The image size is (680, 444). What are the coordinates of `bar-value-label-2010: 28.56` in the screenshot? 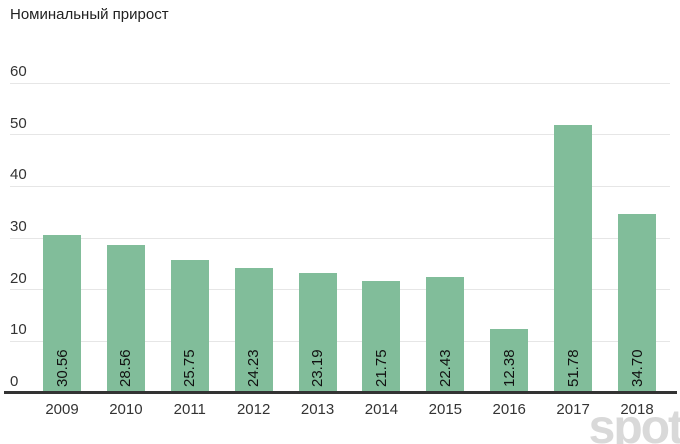 It's located at (126, 368).